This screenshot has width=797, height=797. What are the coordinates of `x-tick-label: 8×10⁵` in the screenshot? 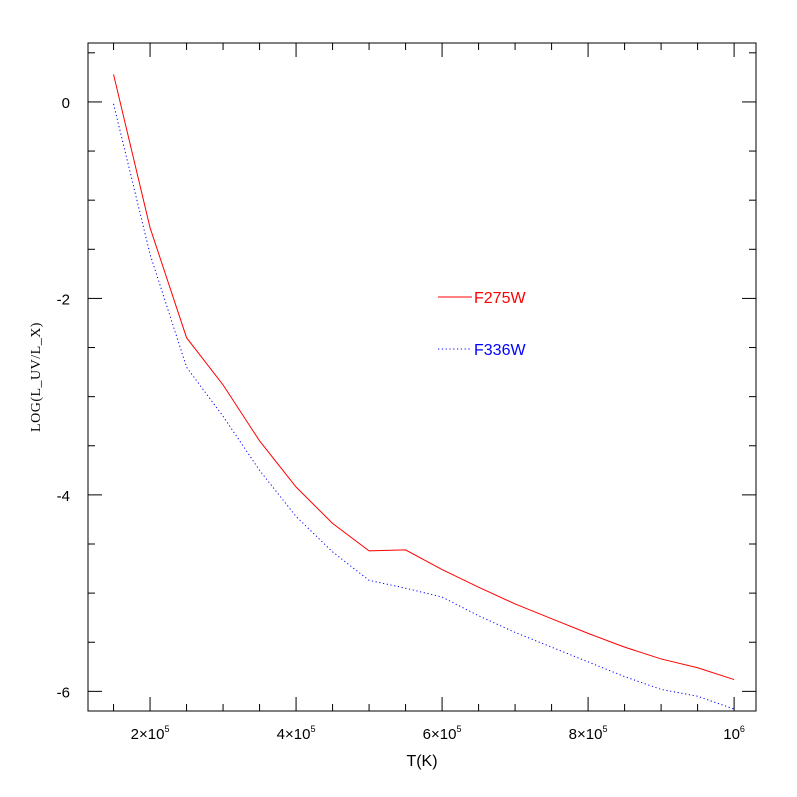 It's located at (588, 733).